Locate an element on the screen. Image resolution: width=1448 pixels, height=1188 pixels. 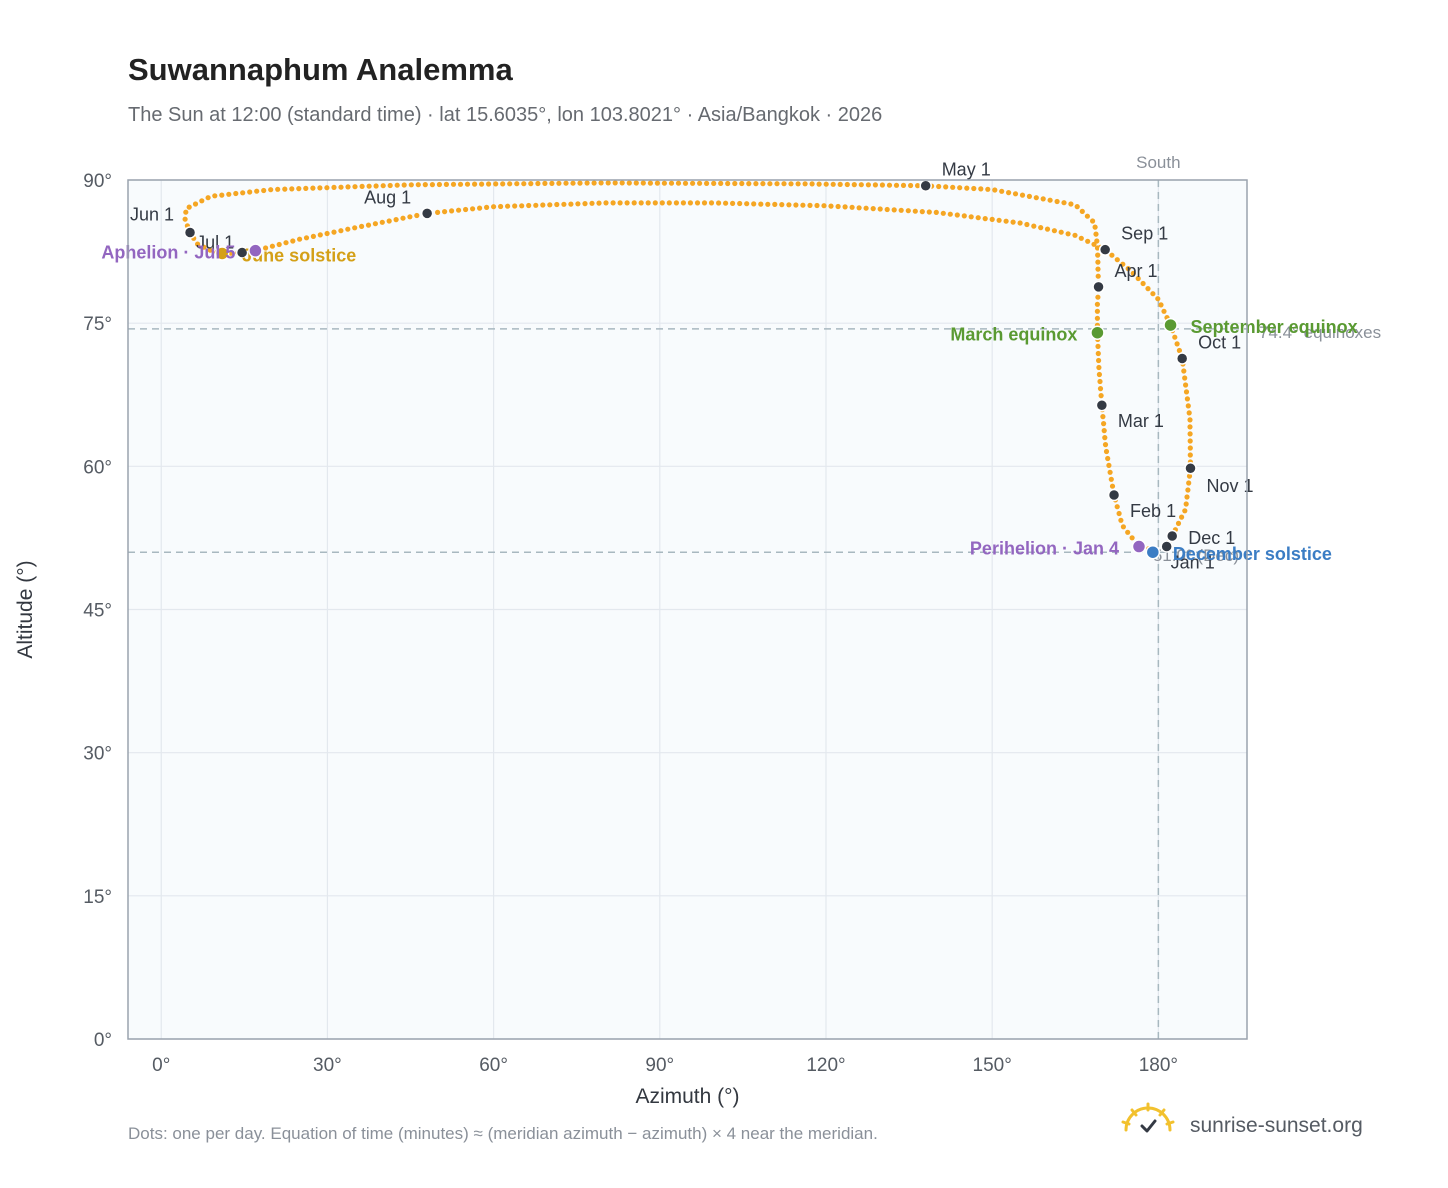
event-label: Aphelion · Jul 5 is located at coordinates (168, 253).